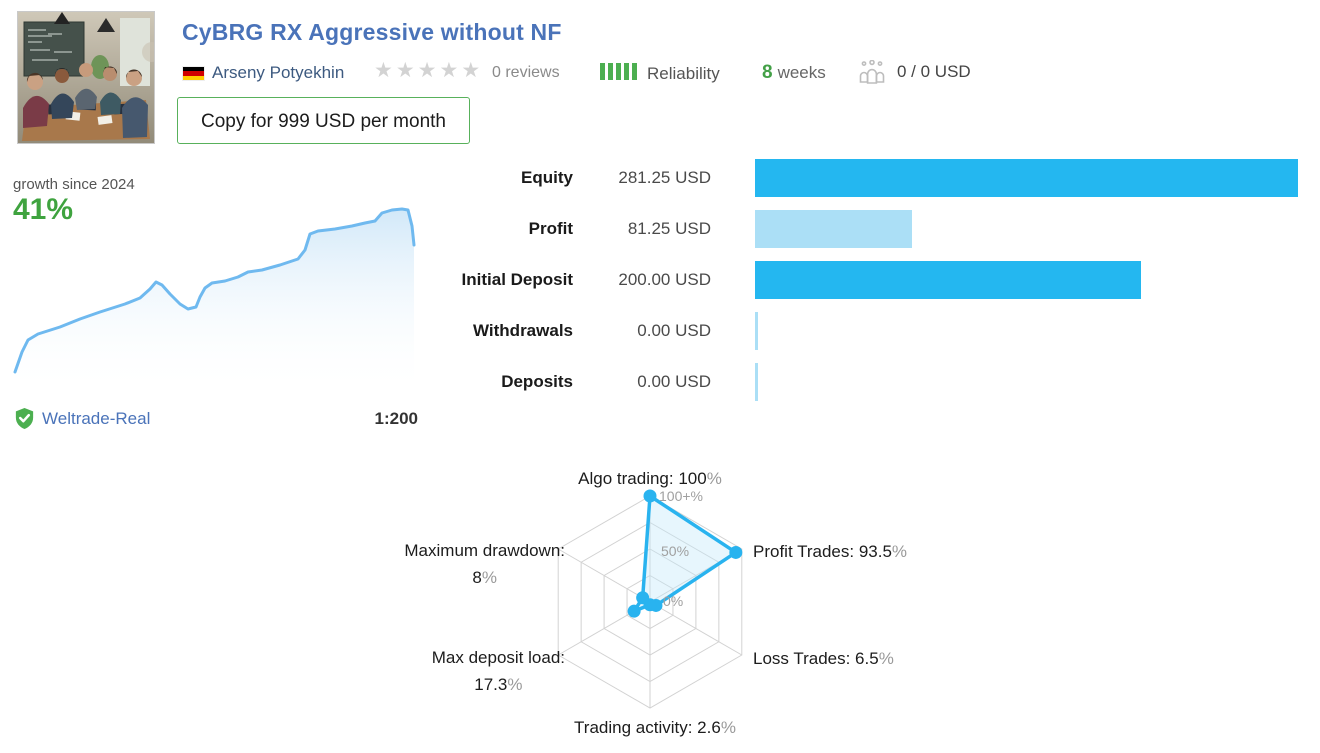 The image size is (1320, 753). What do you see at coordinates (683, 73) in the screenshot?
I see `reliability-label: Reliability` at bounding box center [683, 73].